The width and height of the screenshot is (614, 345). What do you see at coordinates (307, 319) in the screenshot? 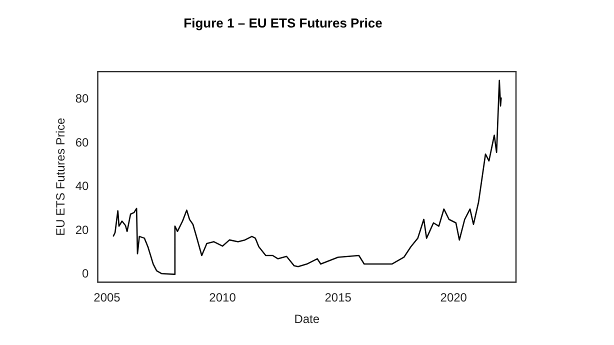
I see `x-axis-title: Date` at bounding box center [307, 319].